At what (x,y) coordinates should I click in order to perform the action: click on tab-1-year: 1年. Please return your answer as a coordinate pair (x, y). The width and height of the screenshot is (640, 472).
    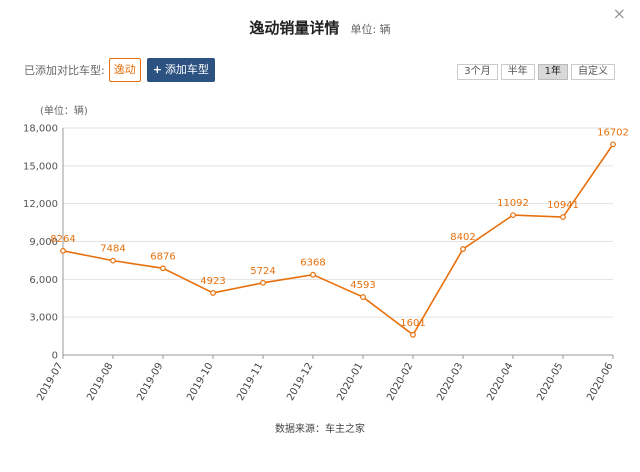
    Looking at the image, I should click on (552, 72).